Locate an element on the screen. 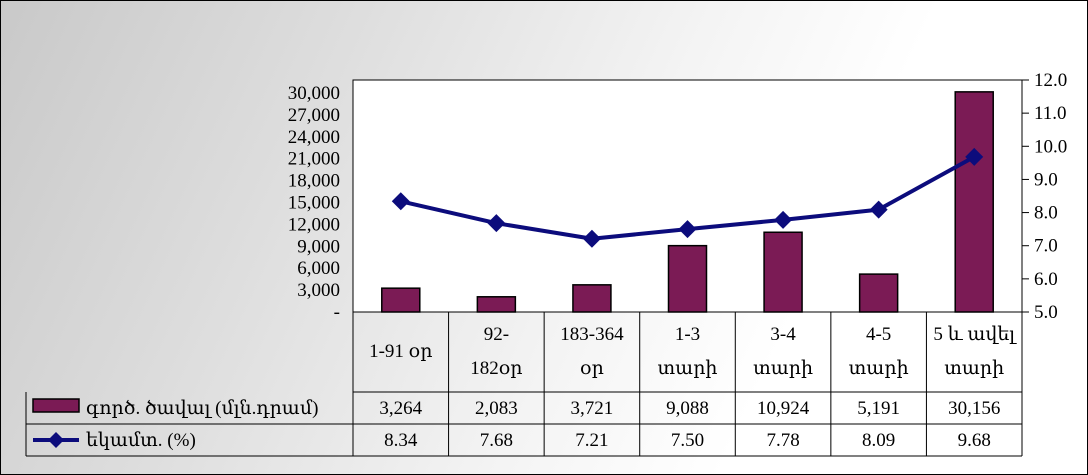  category-label: 1-3 is located at coordinates (687, 334).